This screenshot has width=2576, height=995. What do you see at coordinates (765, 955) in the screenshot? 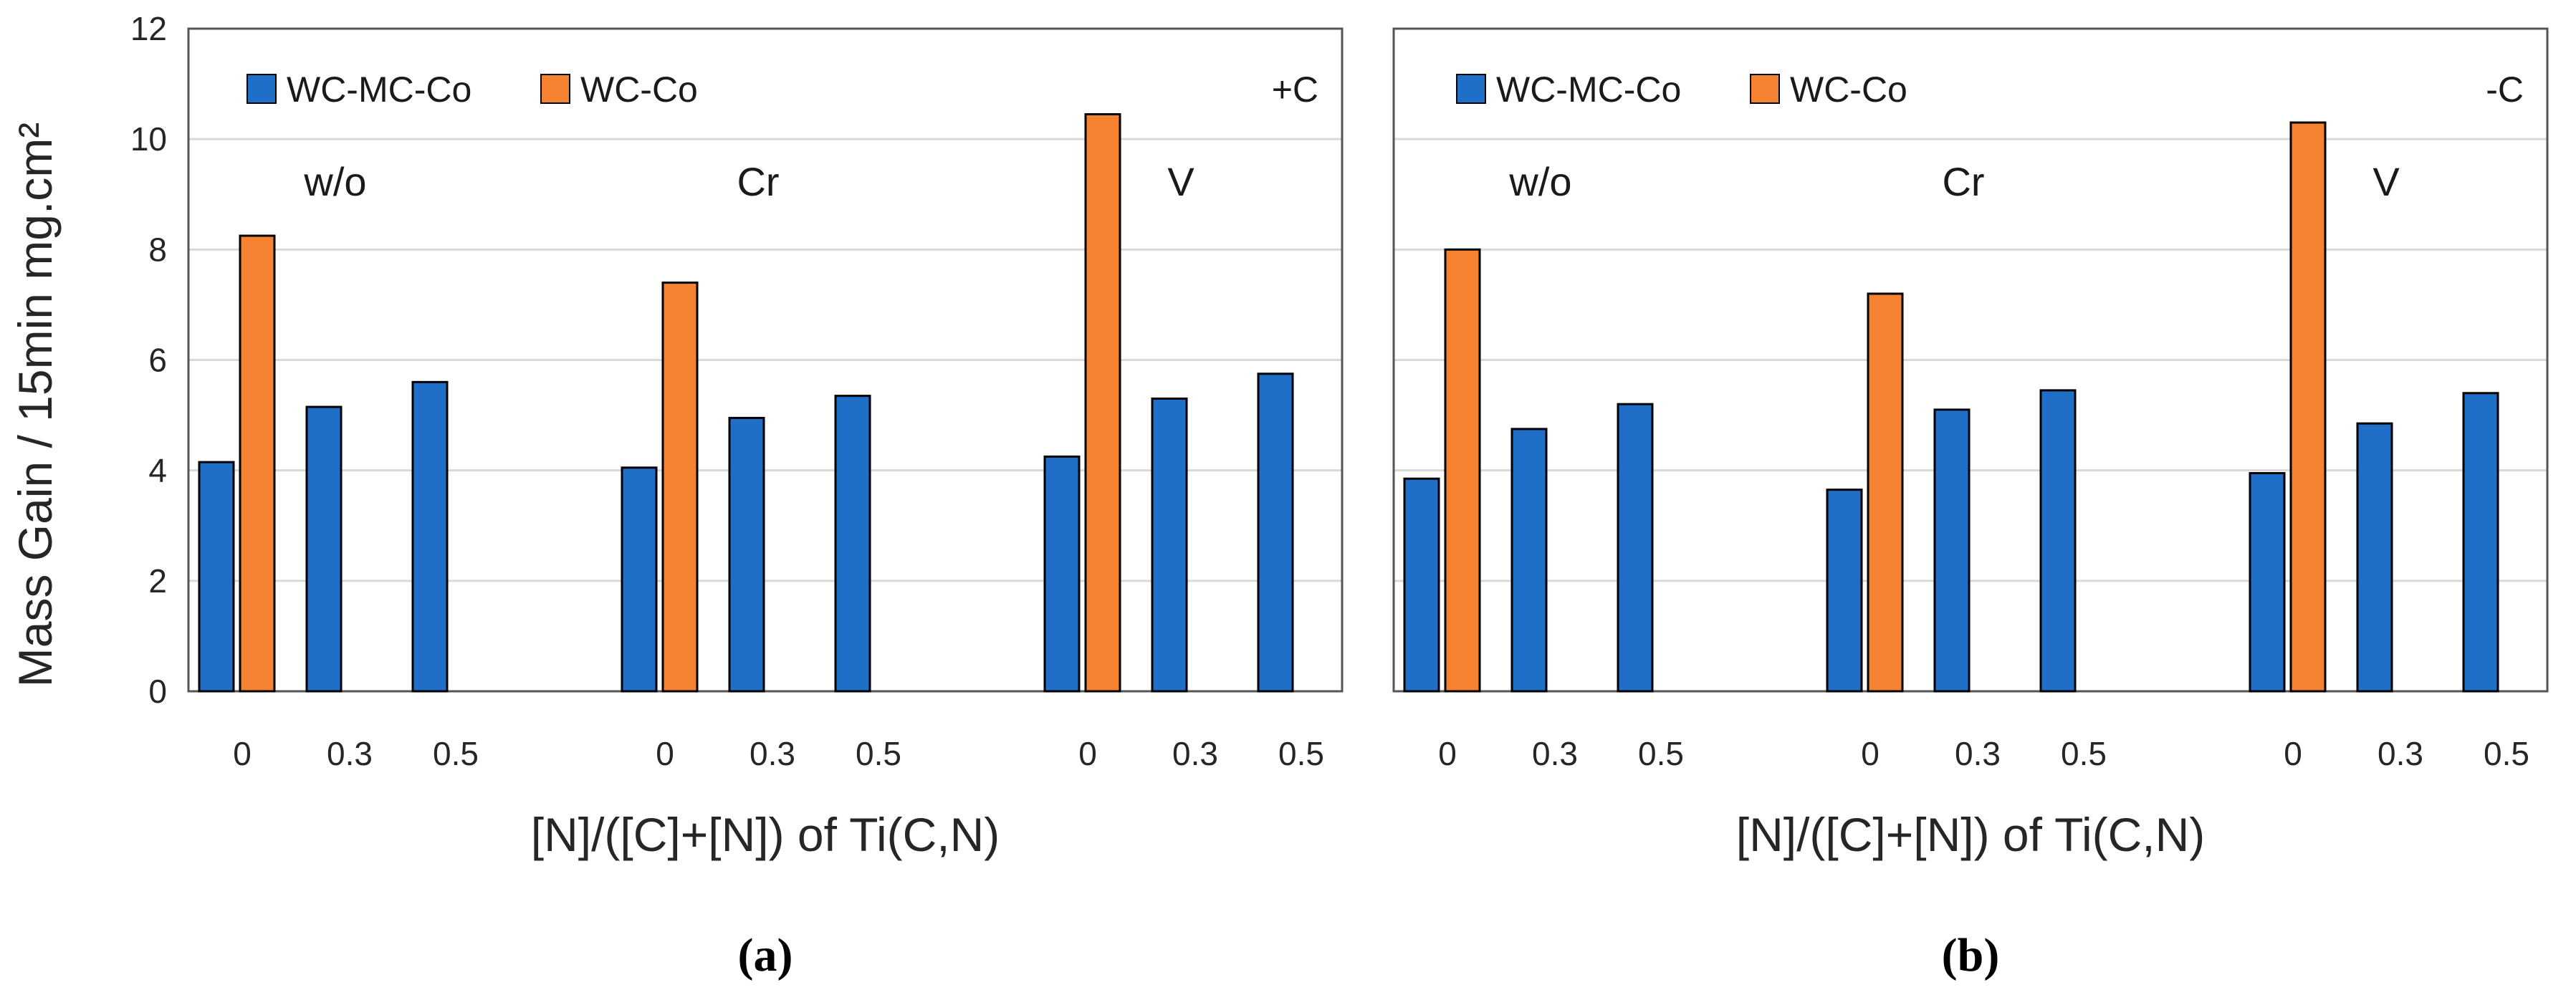
I see `panel-caption: (a)` at bounding box center [765, 955].